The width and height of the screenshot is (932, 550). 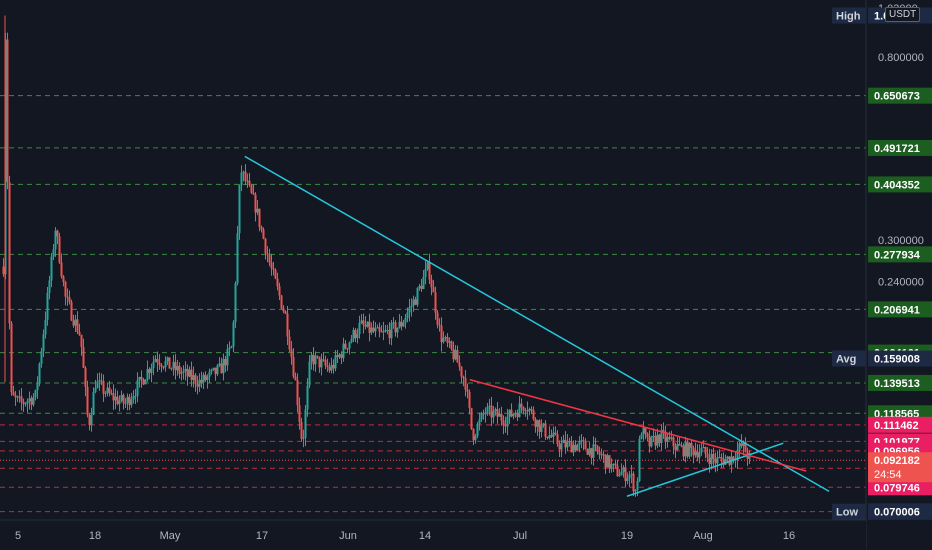 I want to click on high-tag-prefix-bg, so click(x=849, y=15).